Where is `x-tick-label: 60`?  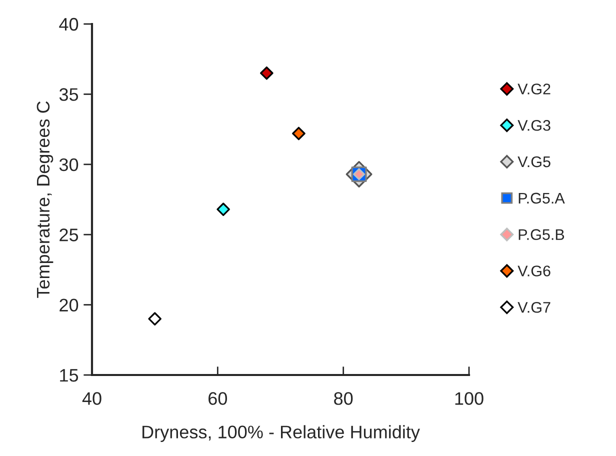 x-tick-label: 60 is located at coordinates (218, 398).